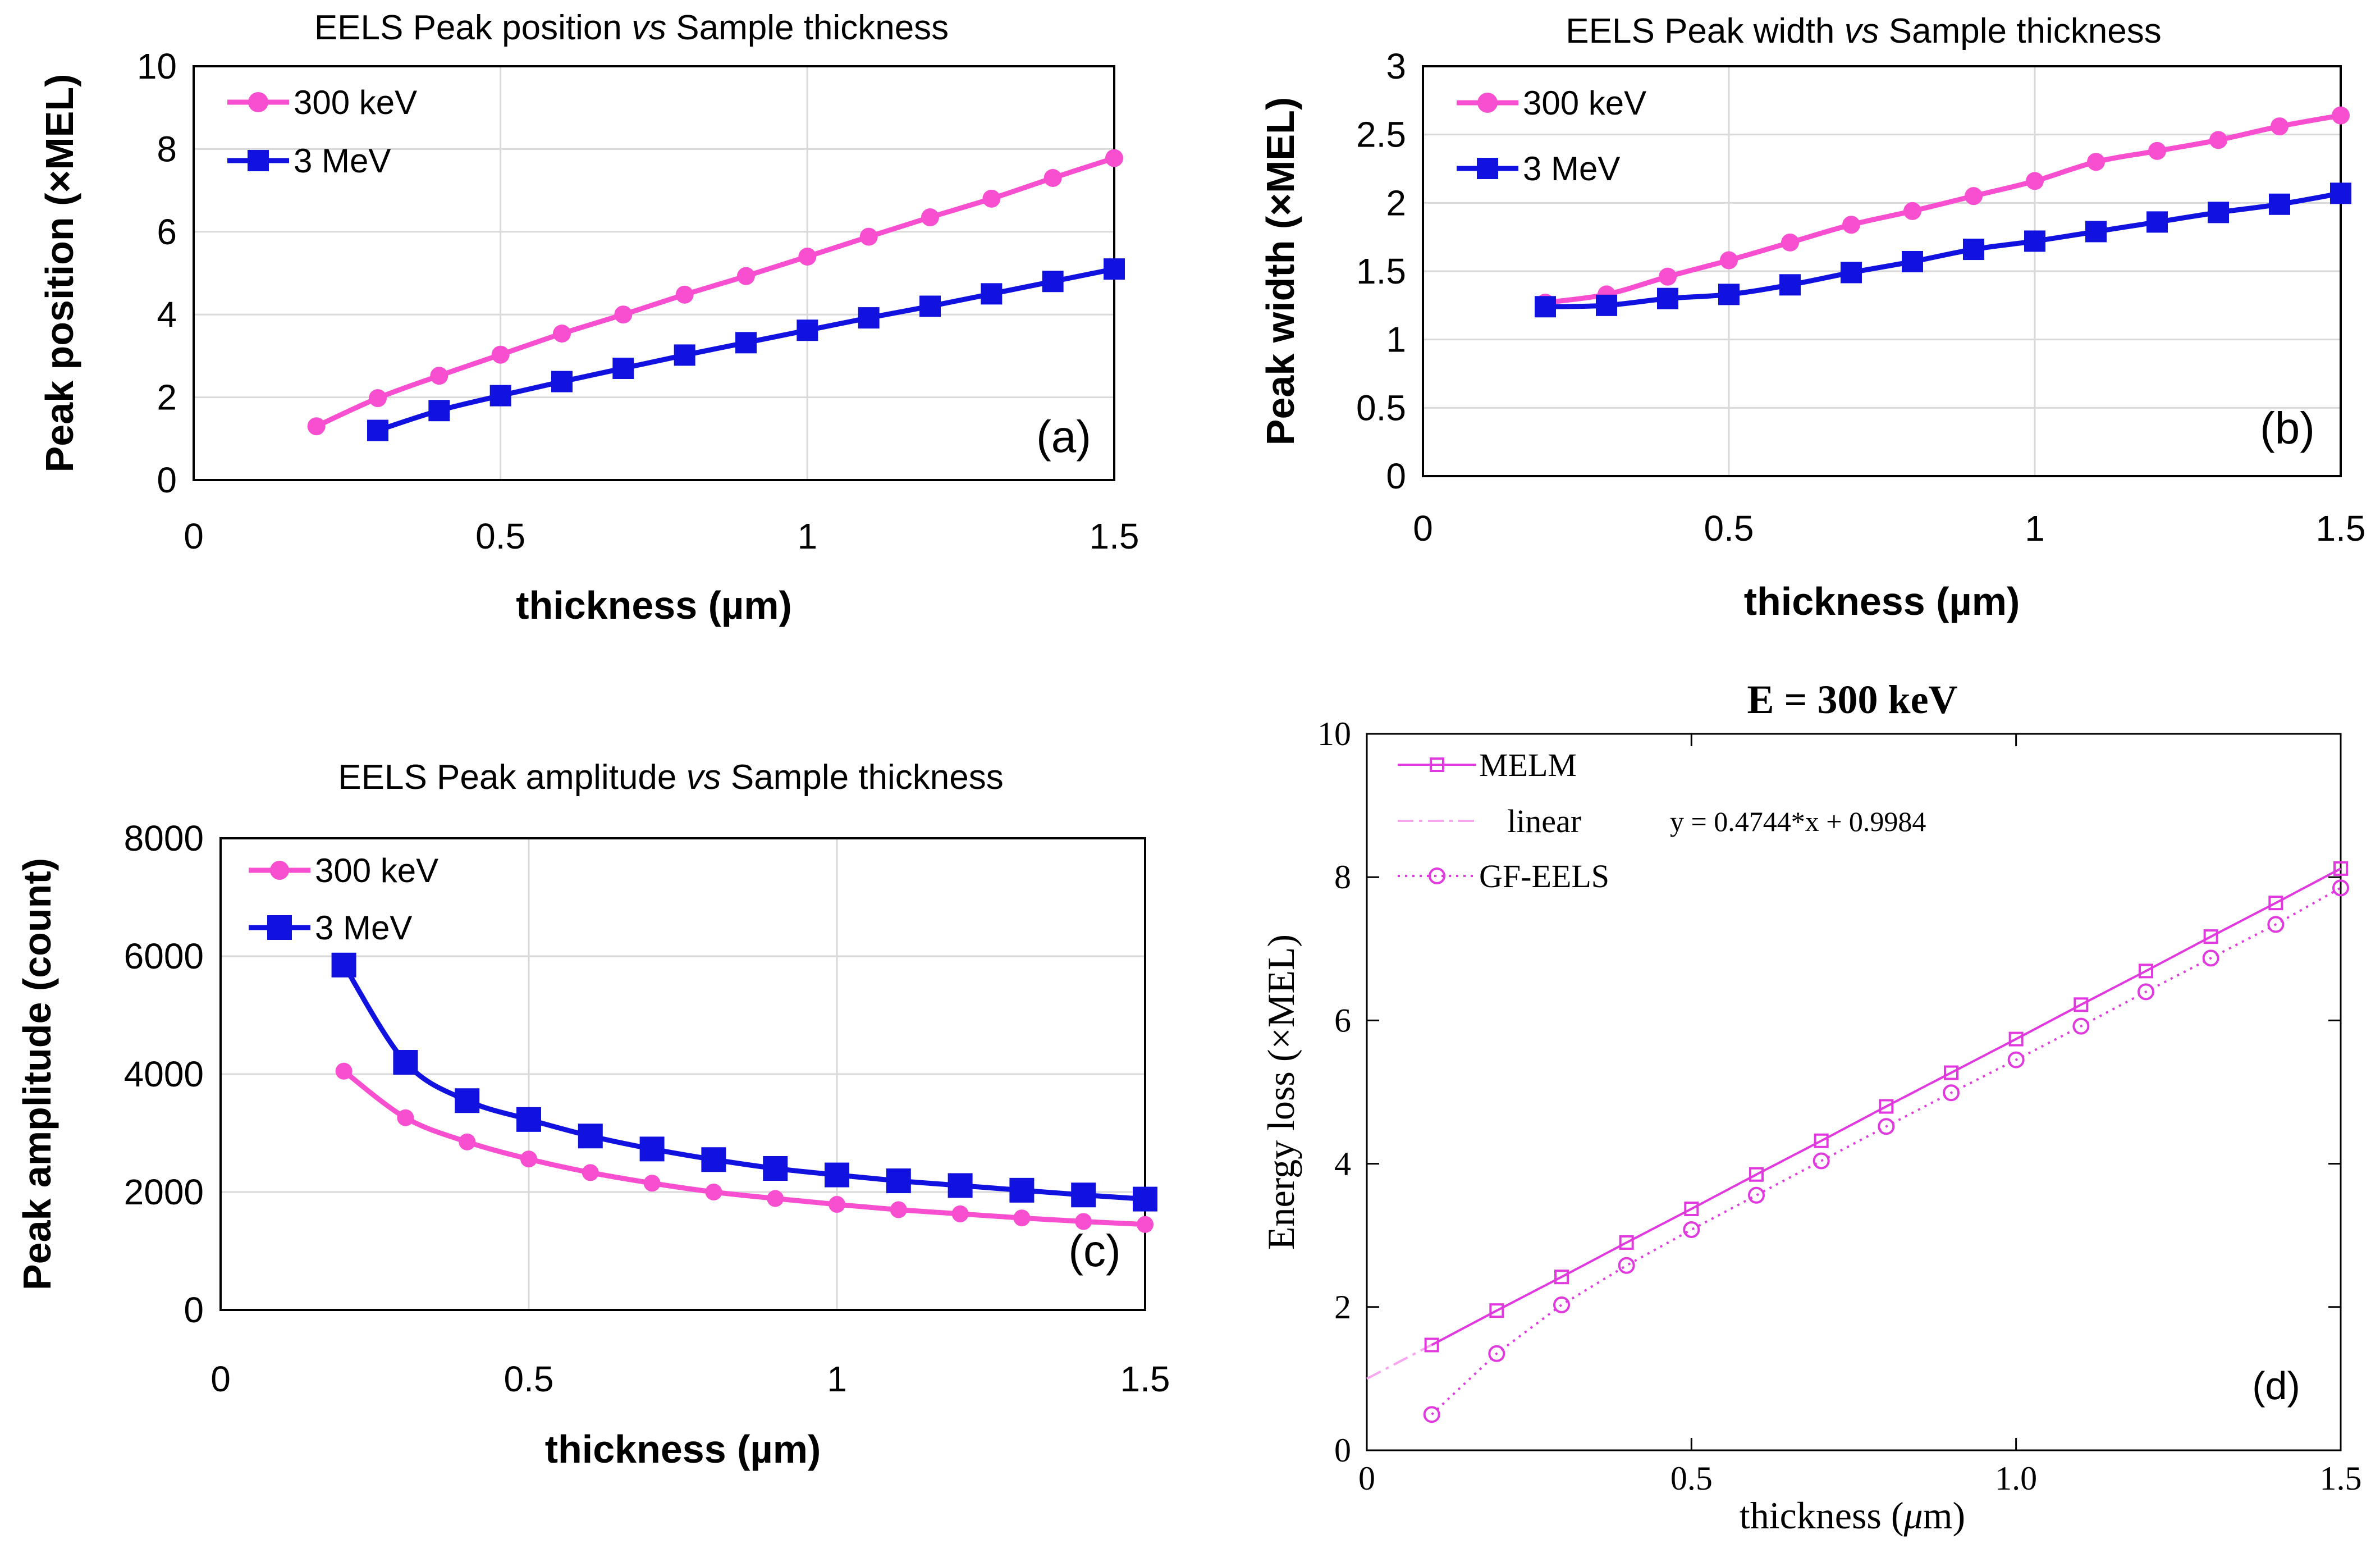 This screenshot has width=2380, height=1548. I want to click on chart-title: EELS Peak amplitude vs Sample thickness, so click(671, 777).